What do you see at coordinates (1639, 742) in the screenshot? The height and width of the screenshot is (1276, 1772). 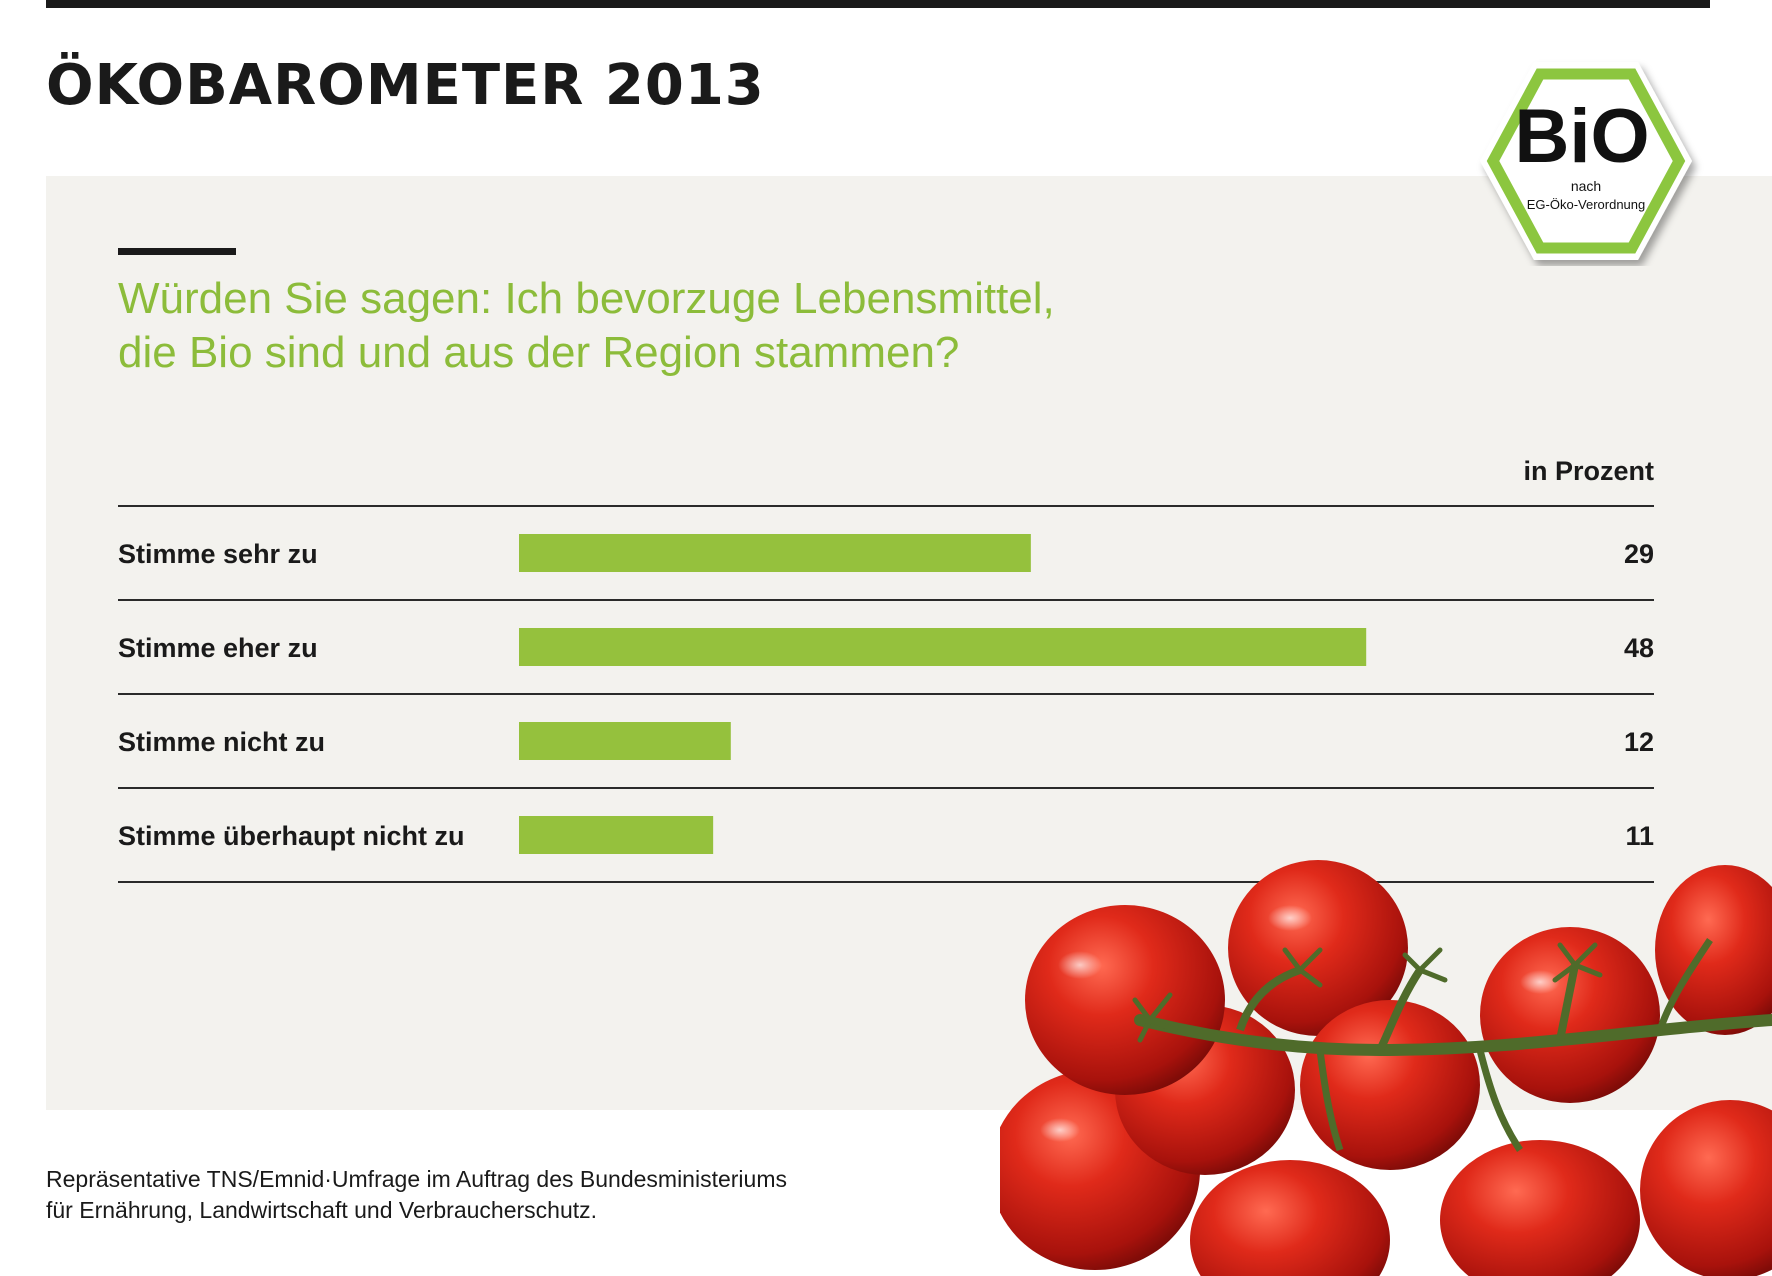 I see `value-label: 12` at bounding box center [1639, 742].